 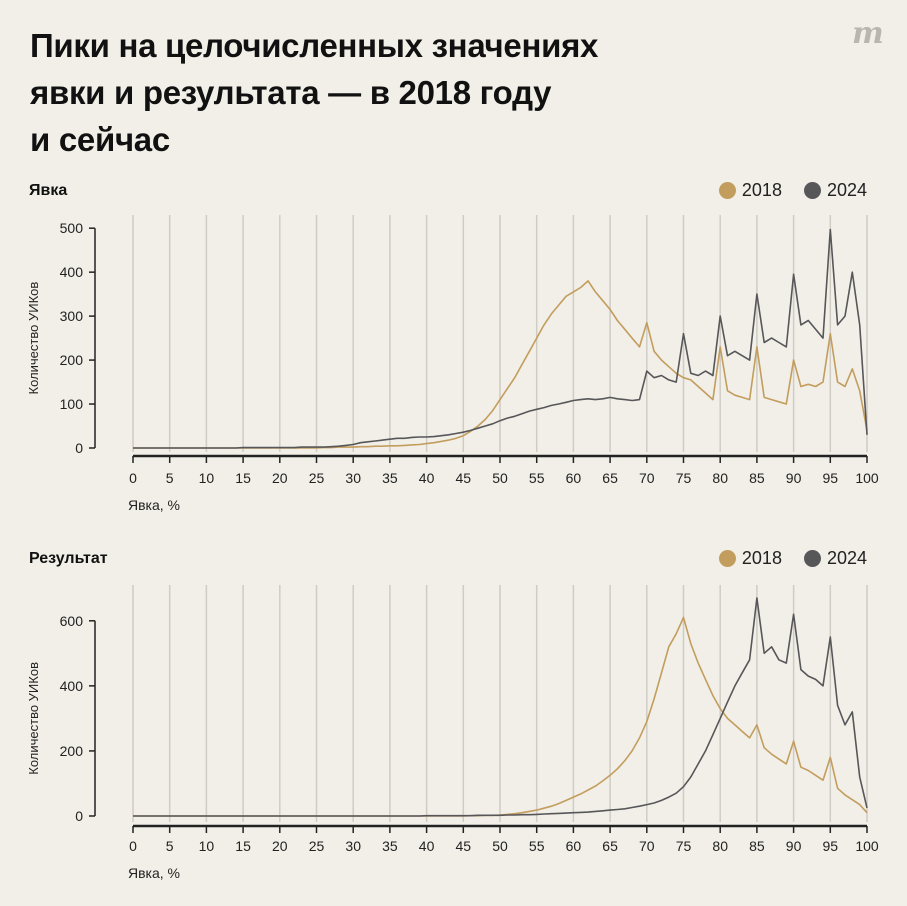 What do you see at coordinates (72, 621) in the screenshot?
I see `y-tick-label: 600` at bounding box center [72, 621].